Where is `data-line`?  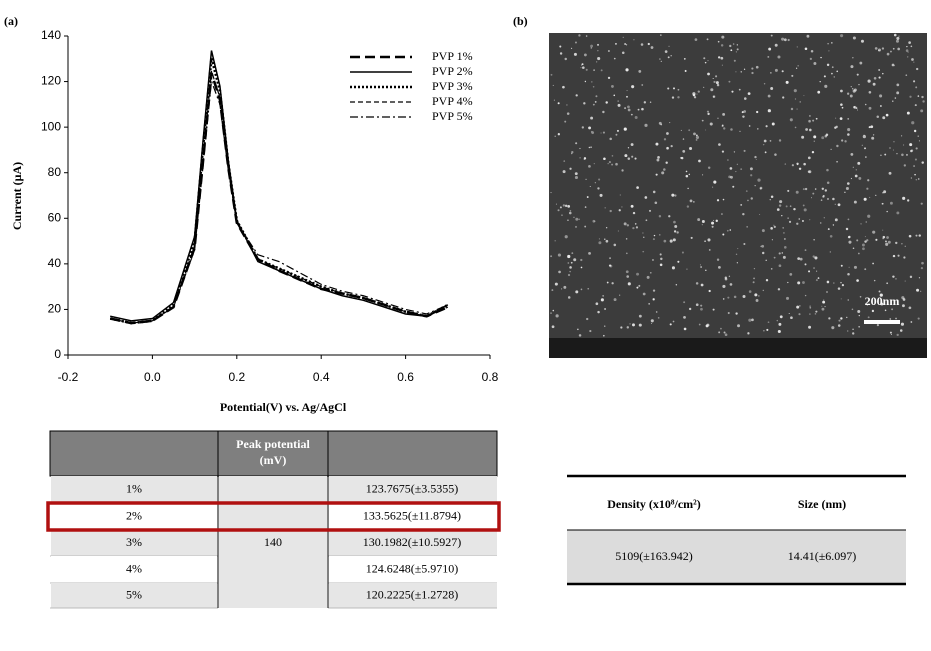 data-line is located at coordinates (279, 202).